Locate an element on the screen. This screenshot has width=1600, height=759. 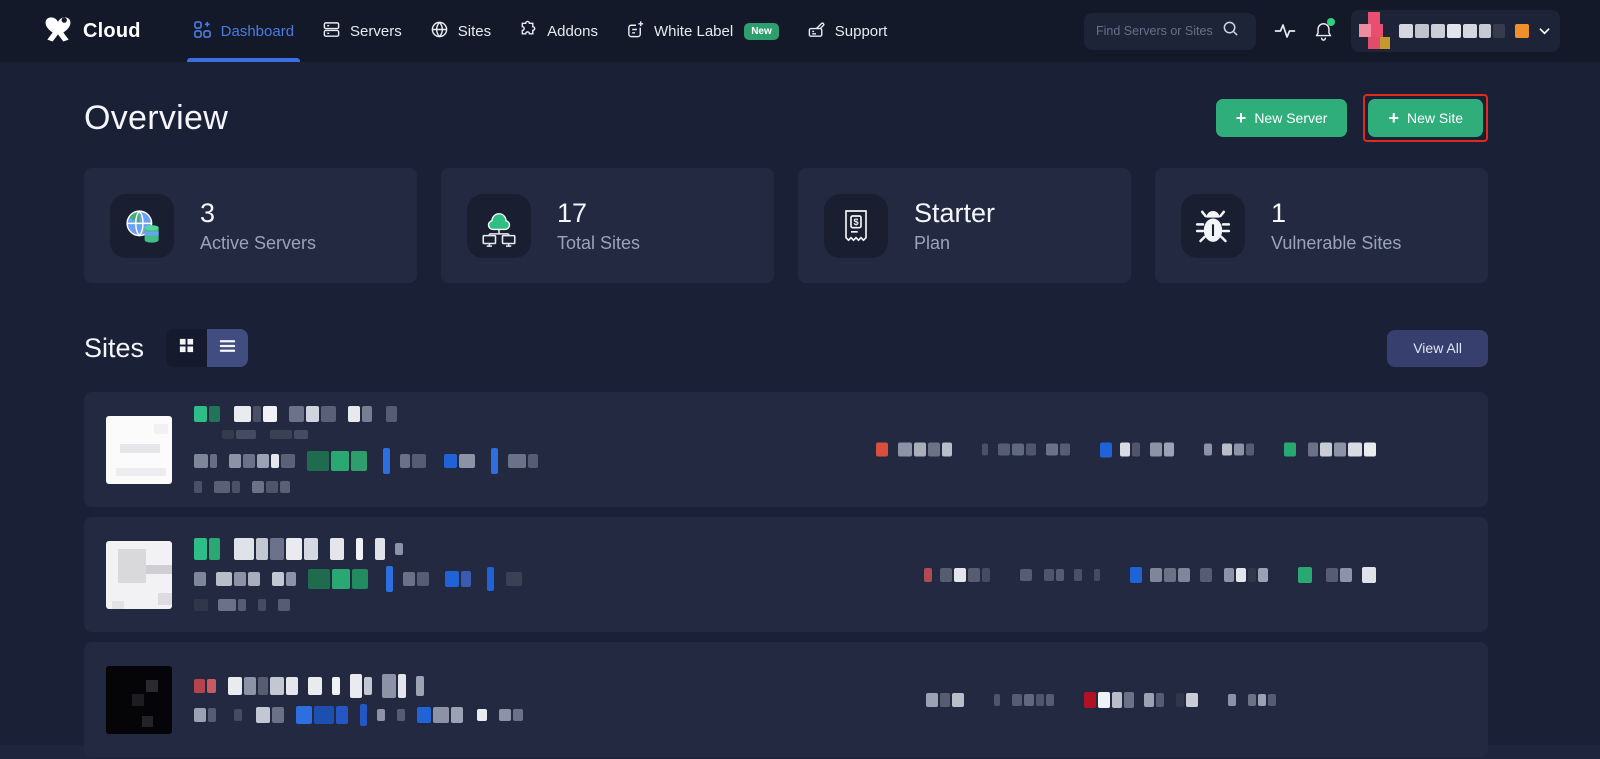
nav-item-servers: Servers is located at coordinates (362, 31).